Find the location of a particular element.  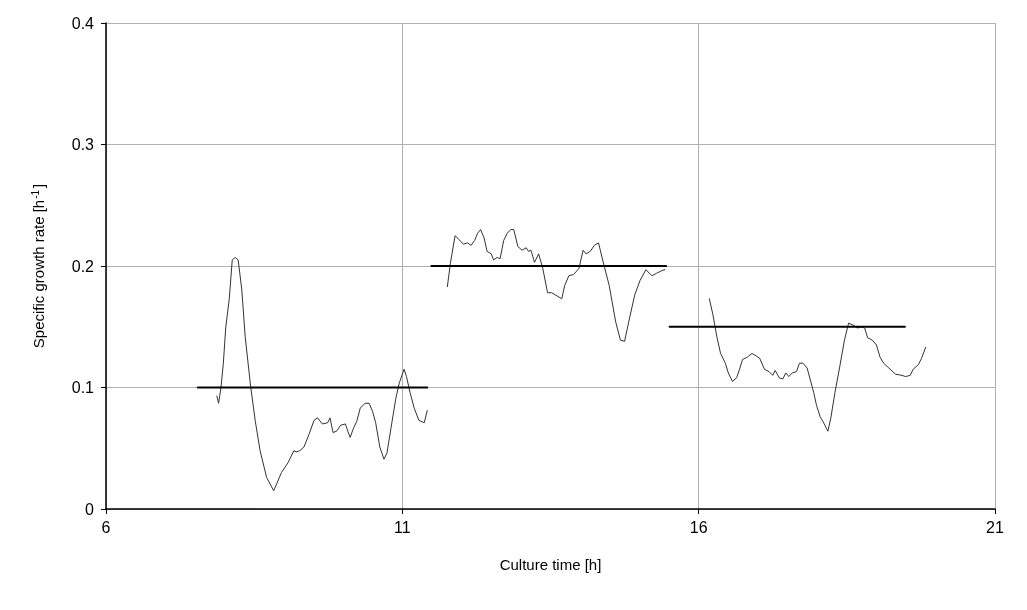

x-axis-title: Culture time [h] is located at coordinates (550, 564).